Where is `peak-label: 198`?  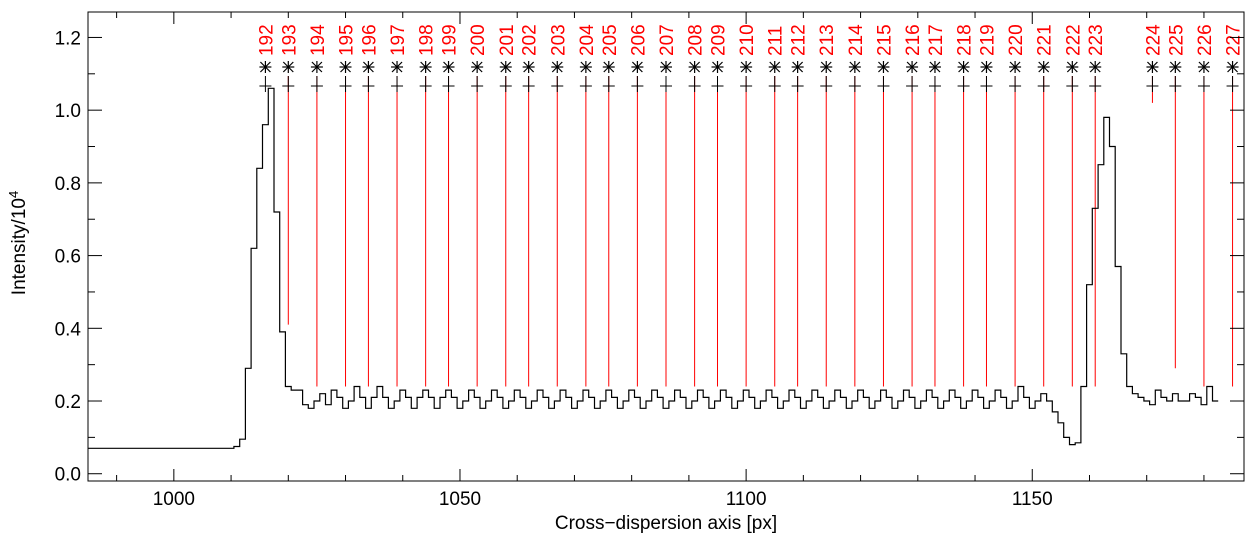 peak-label: 198 is located at coordinates (427, 40).